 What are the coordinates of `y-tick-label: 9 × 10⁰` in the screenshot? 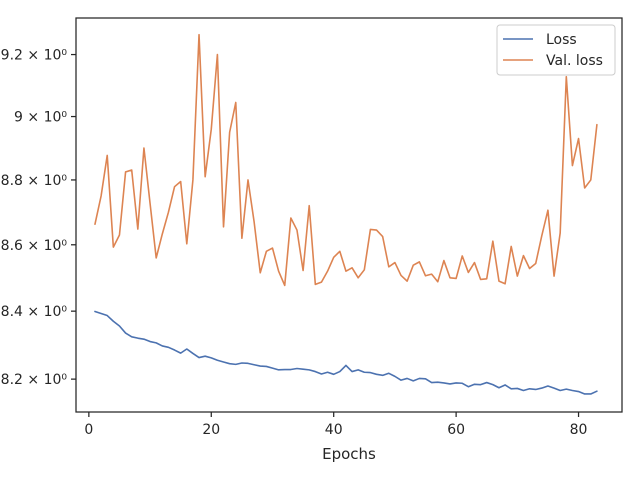 It's located at (40, 118).